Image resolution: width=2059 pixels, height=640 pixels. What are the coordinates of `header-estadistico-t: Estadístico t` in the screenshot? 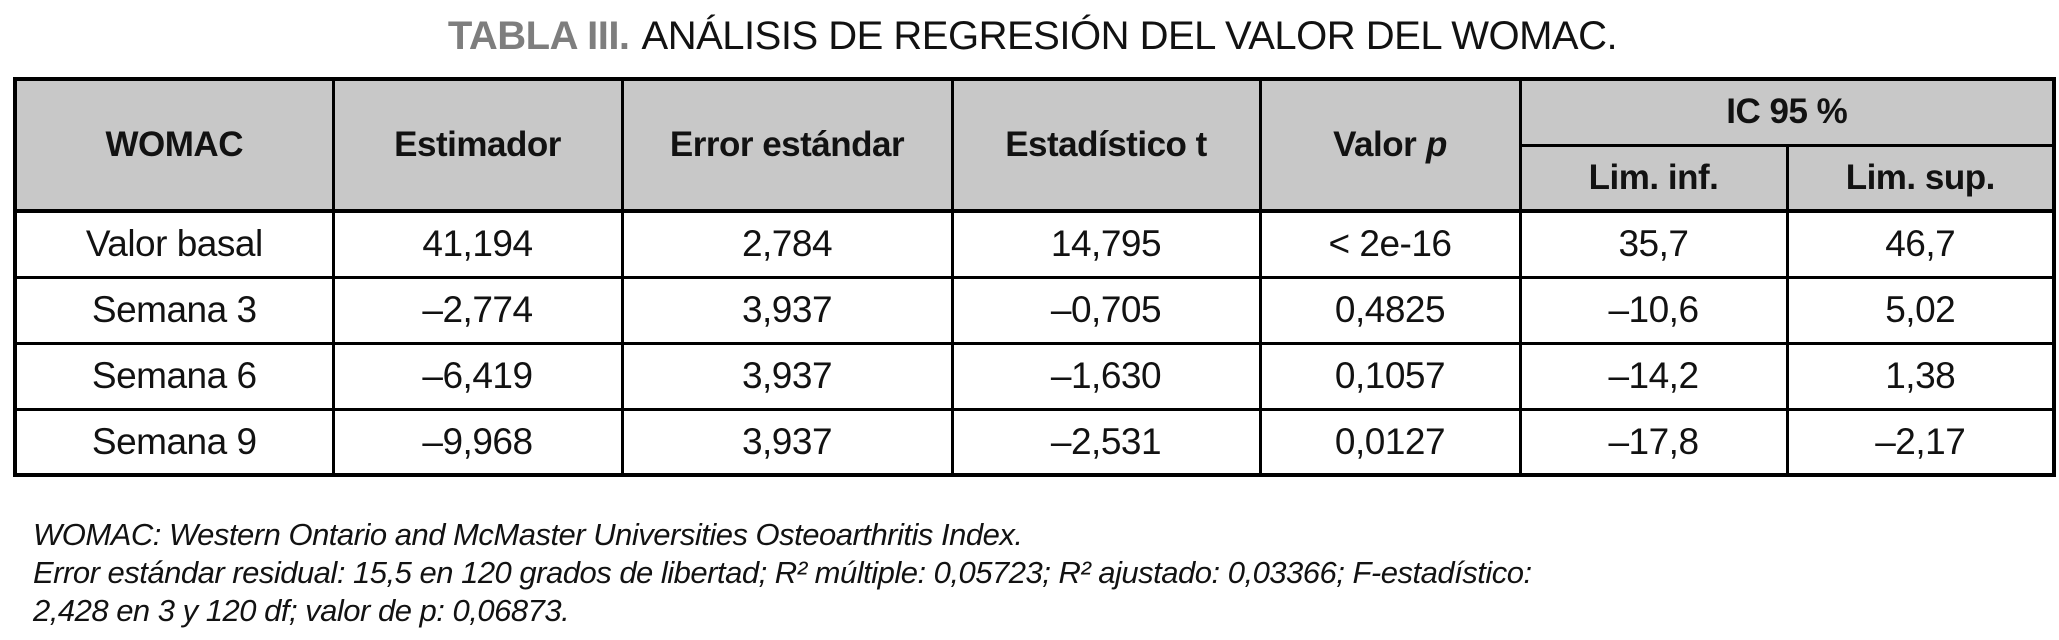 It's located at (1106, 145).